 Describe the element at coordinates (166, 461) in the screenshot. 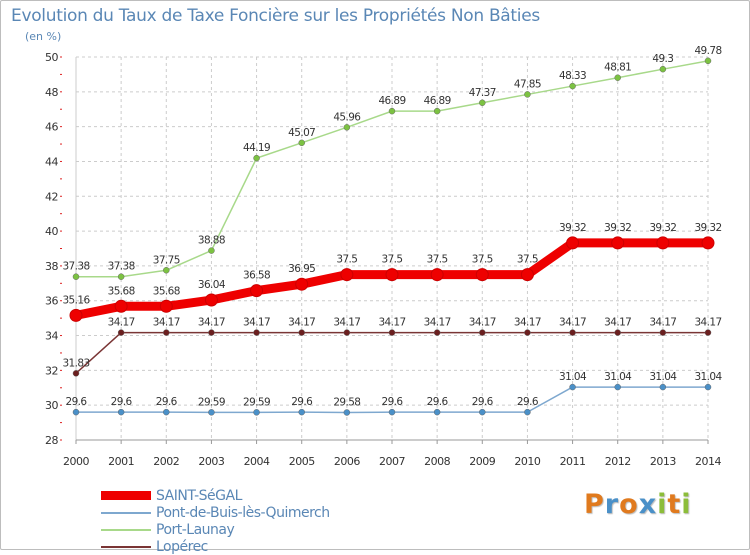

I see `x-tick-label: 2002` at that location.